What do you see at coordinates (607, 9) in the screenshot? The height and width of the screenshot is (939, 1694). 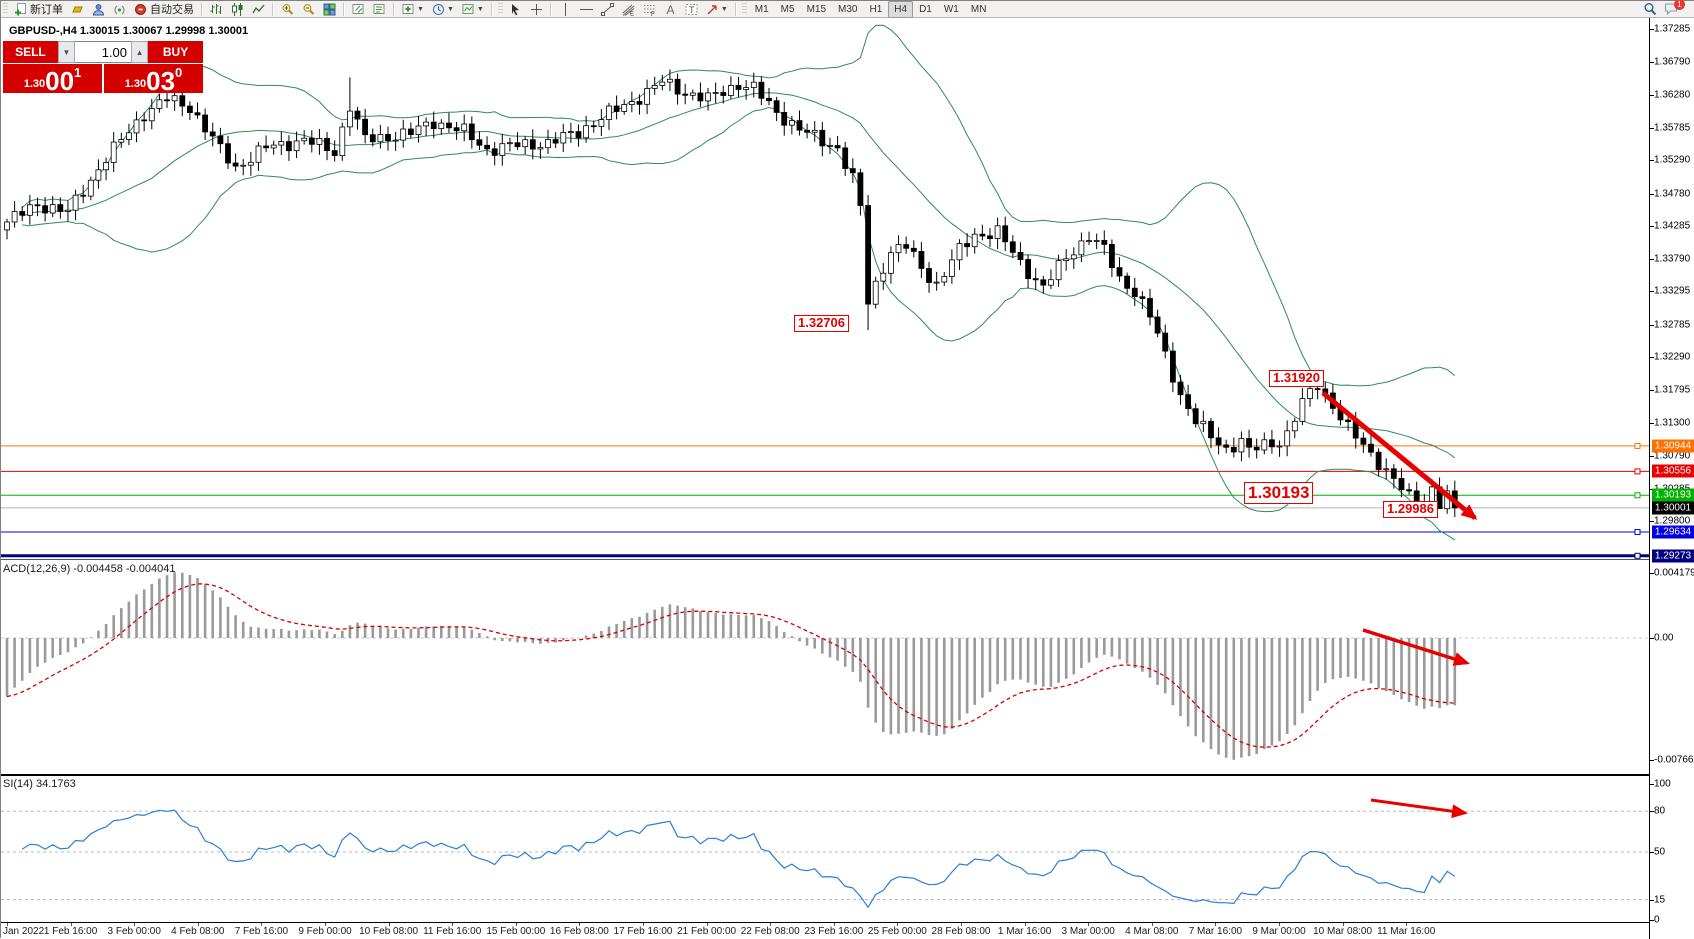 I see `trendline-button` at bounding box center [607, 9].